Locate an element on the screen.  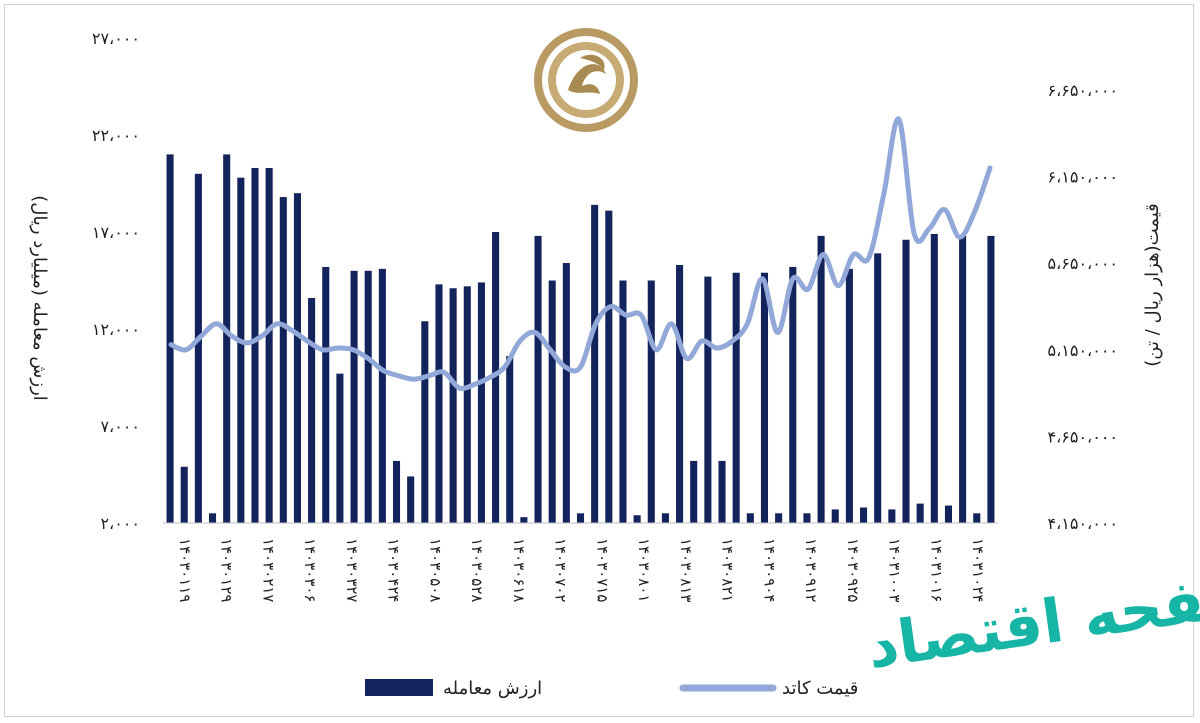
x-tick-label: ۱۴۰۳۰۱۱۹ is located at coordinates (185, 570).